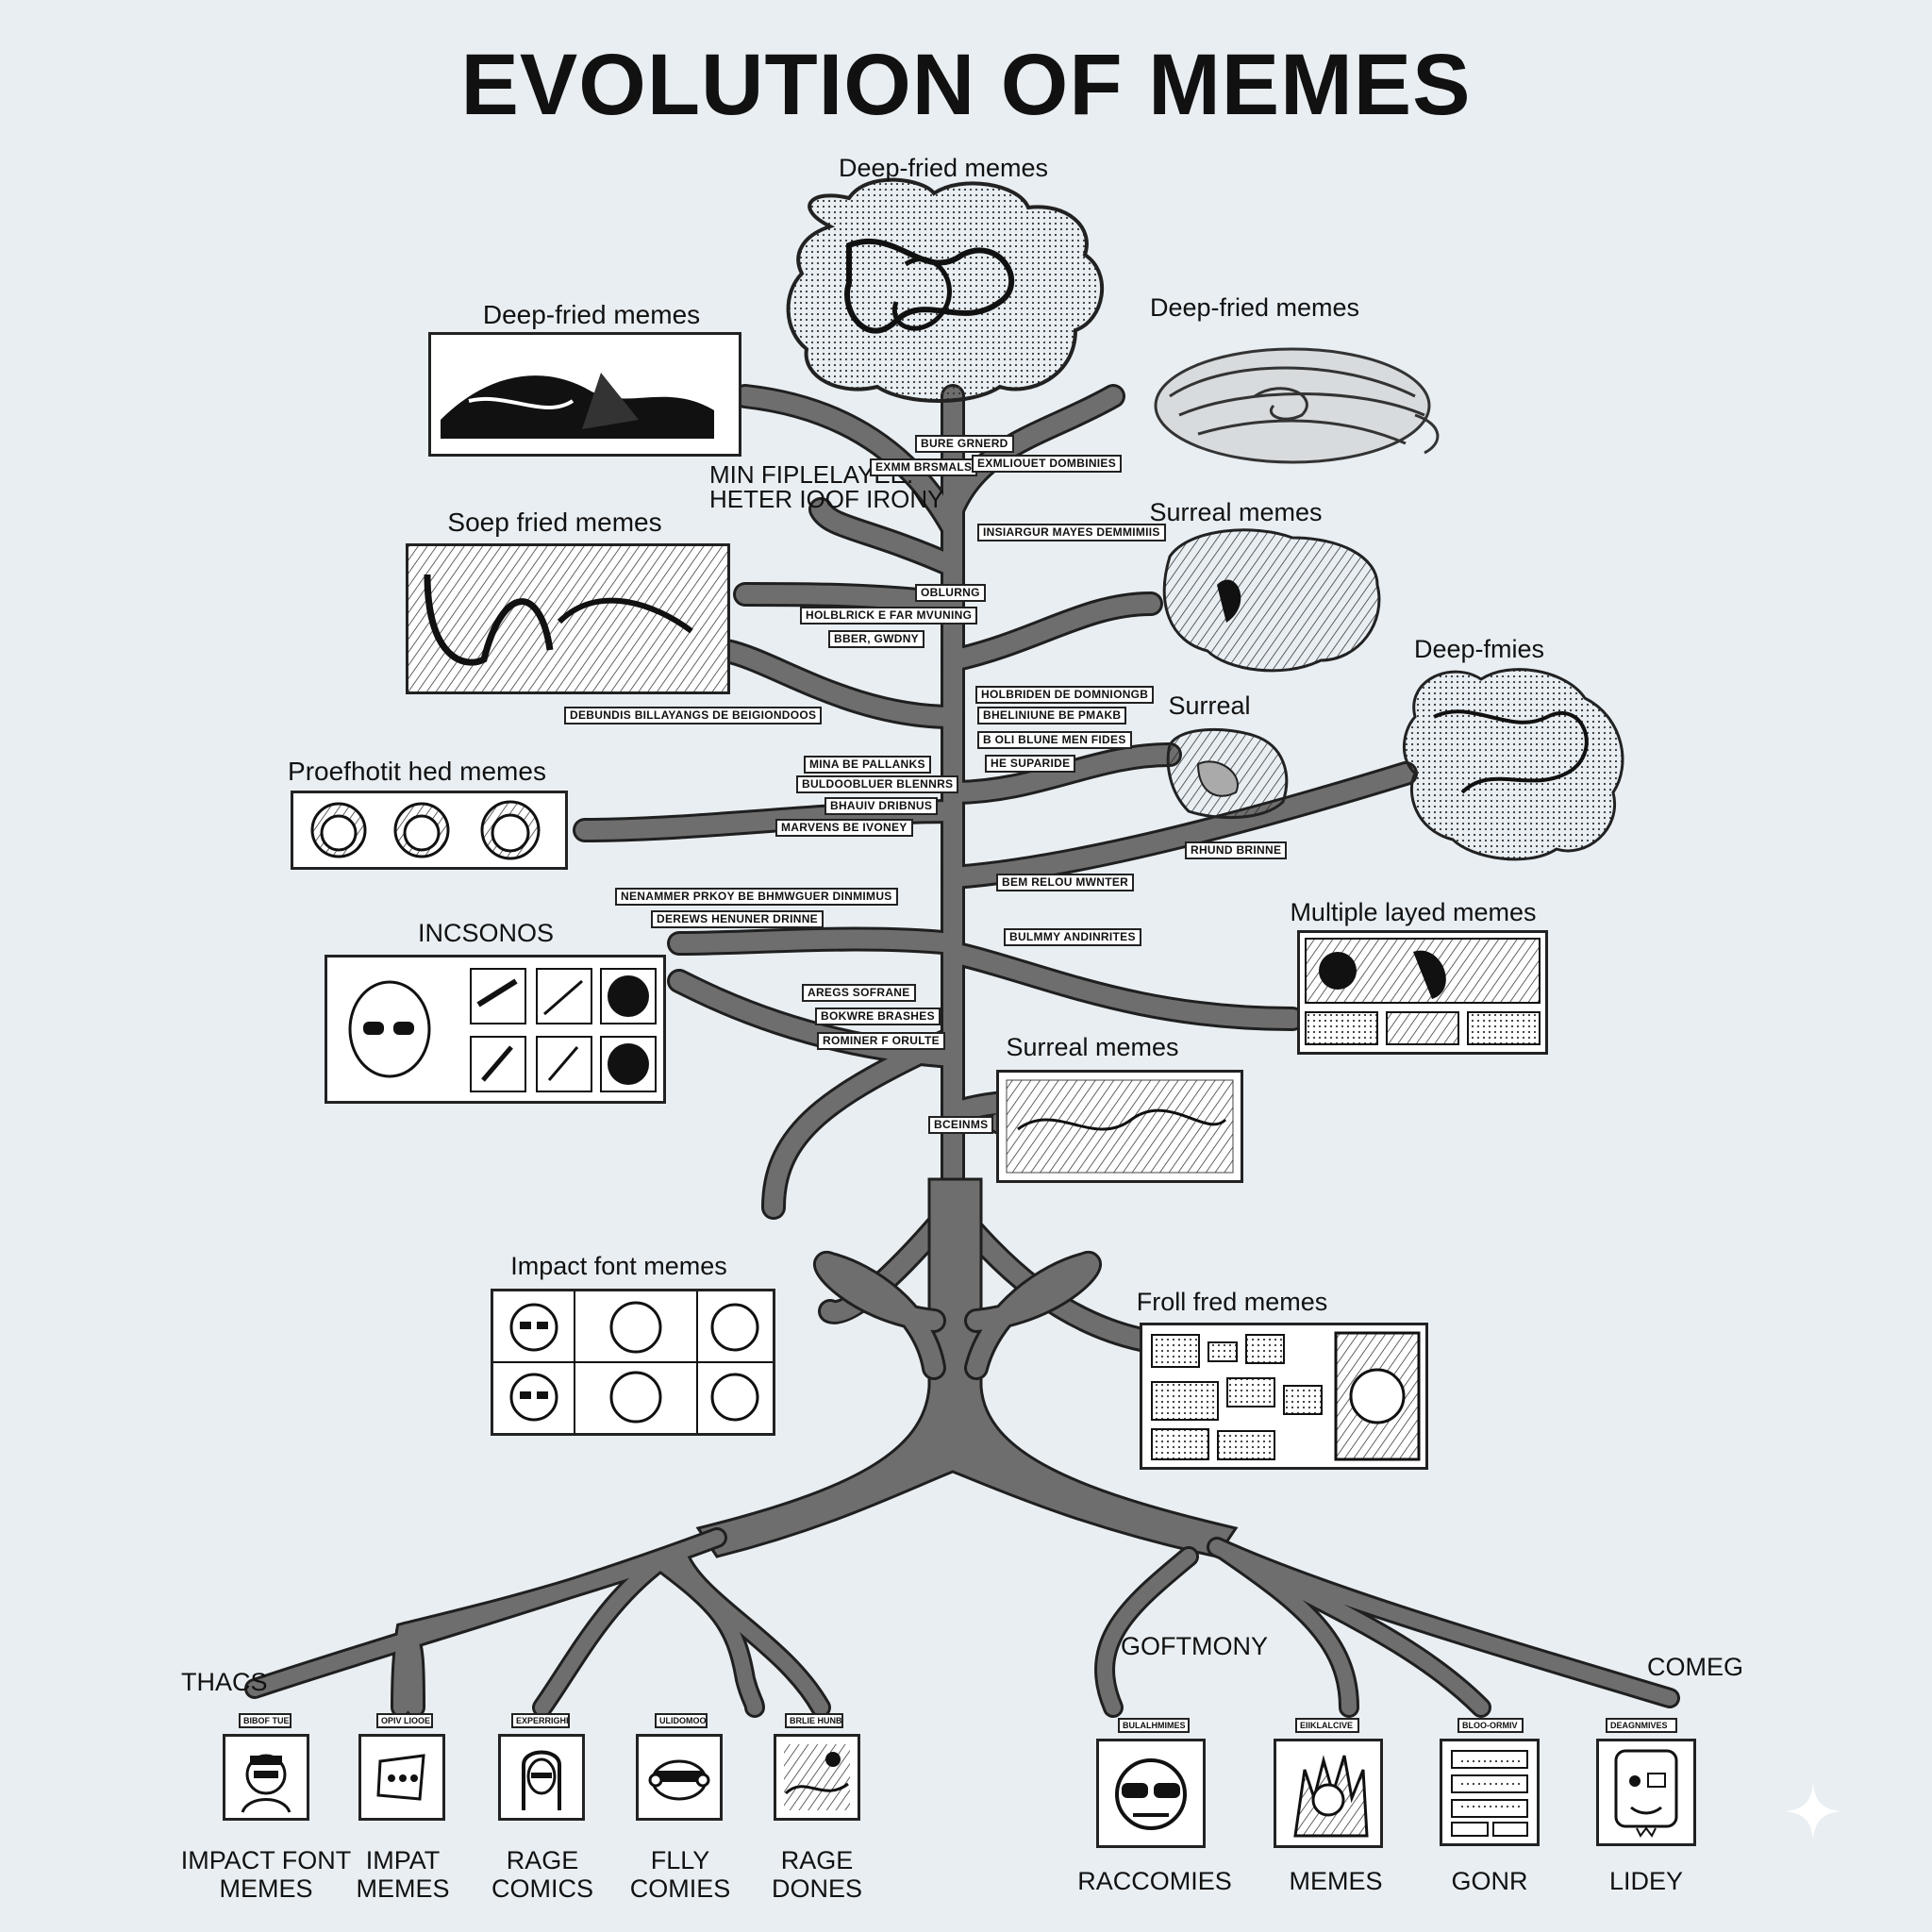 This screenshot has height=1932, width=1932. I want to click on trunk-tag: HOLBLRICK E FAR MVUNING, so click(889, 616).